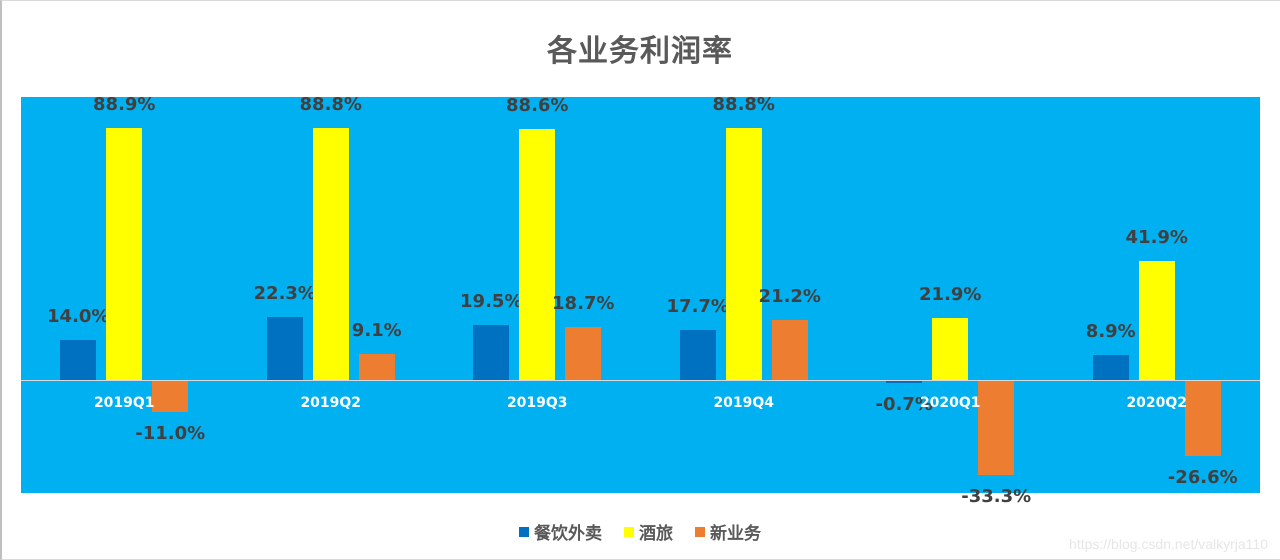 This screenshot has height=560, width=1280. What do you see at coordinates (1157, 403) in the screenshot?
I see `category-label: 2020Q2` at bounding box center [1157, 403].